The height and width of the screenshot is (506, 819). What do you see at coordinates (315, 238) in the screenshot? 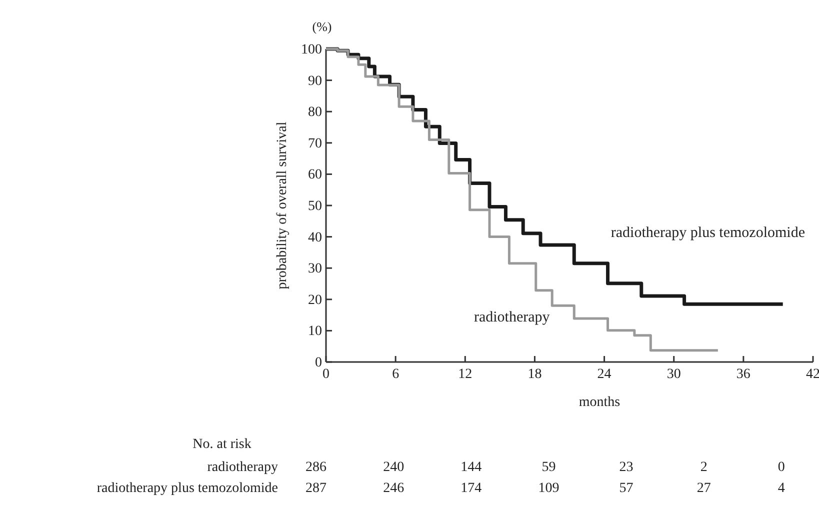
I see `y-tick-label: 40` at bounding box center [315, 238].